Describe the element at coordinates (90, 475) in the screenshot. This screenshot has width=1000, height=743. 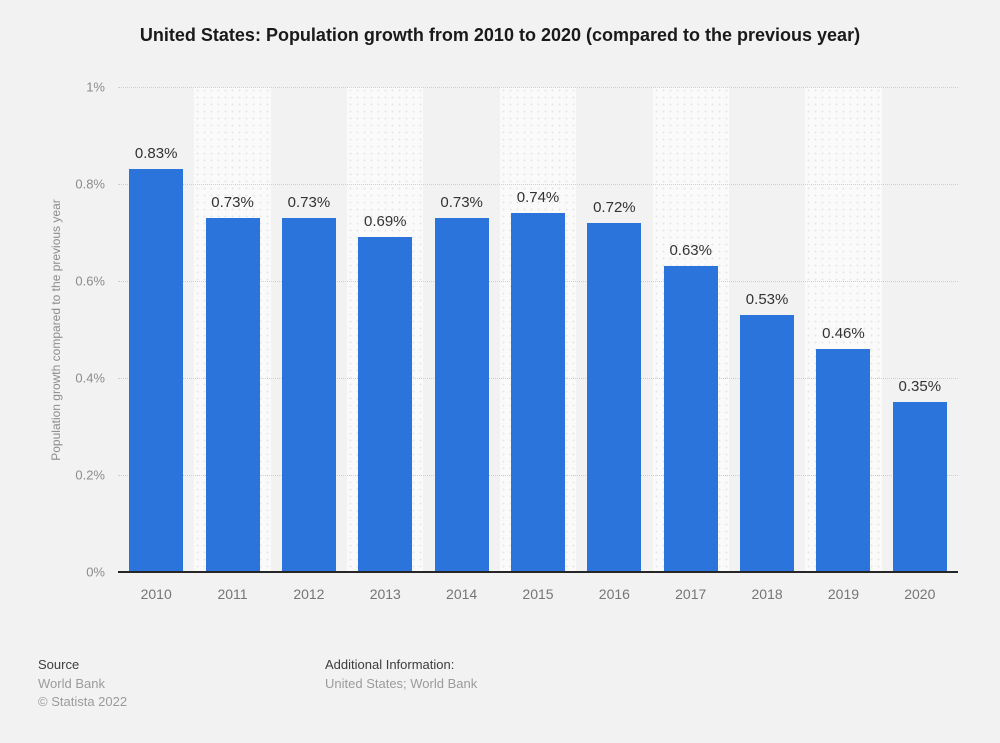
I see `y-tick-0.2%: 0.2%` at that location.